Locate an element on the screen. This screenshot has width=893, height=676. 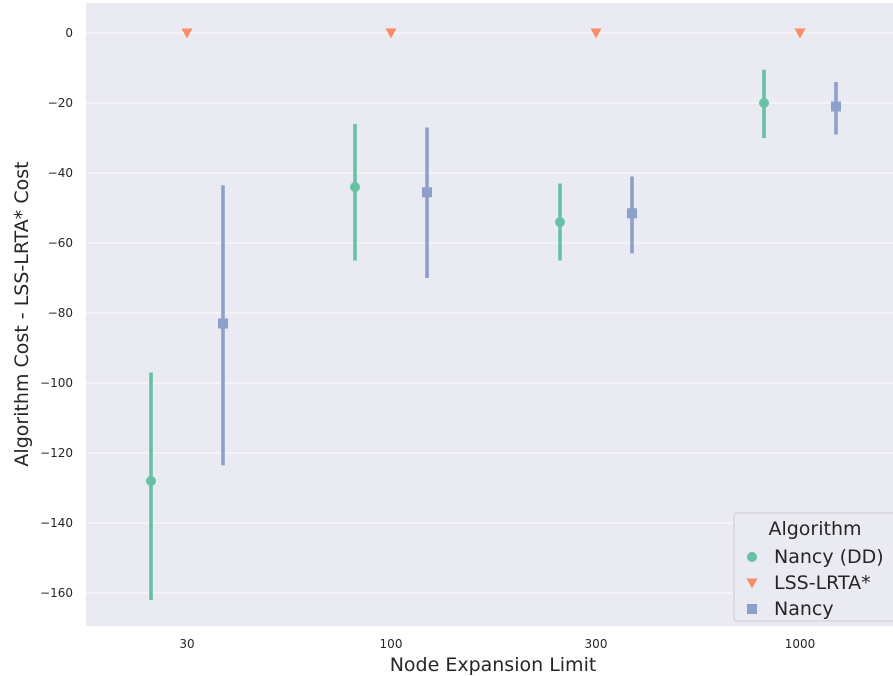
x-tick-label: 300 is located at coordinates (596, 644).